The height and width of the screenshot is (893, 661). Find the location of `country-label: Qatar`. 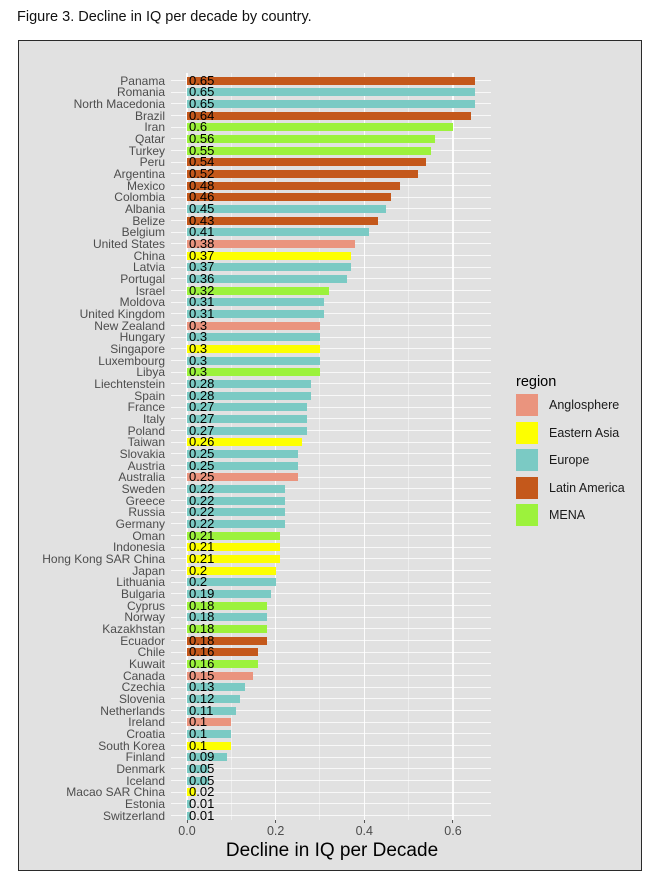

country-label: Qatar is located at coordinates (149, 138).